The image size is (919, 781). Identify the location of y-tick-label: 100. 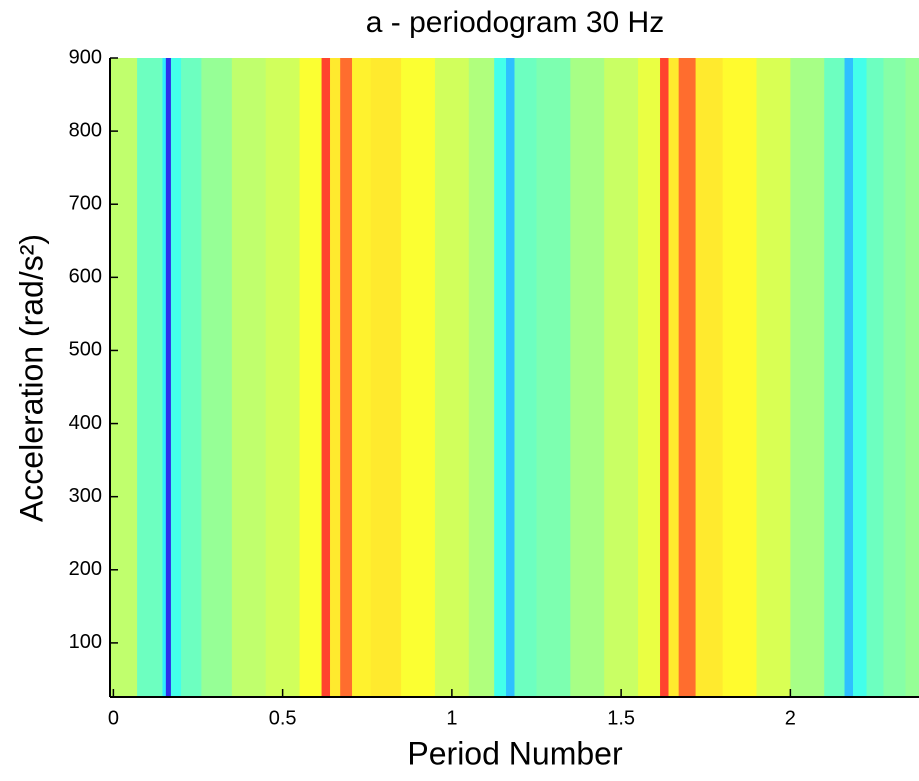
(85, 642).